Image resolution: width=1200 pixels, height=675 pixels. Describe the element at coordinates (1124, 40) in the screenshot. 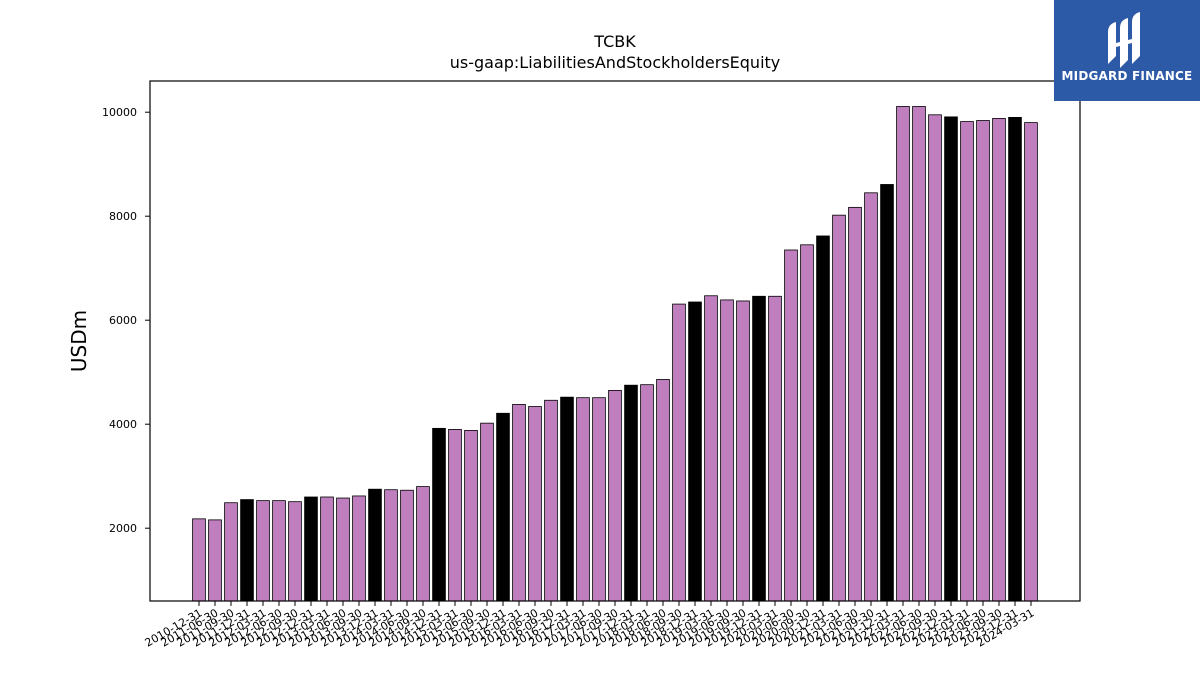

I see `midgard-logo-icon` at that location.